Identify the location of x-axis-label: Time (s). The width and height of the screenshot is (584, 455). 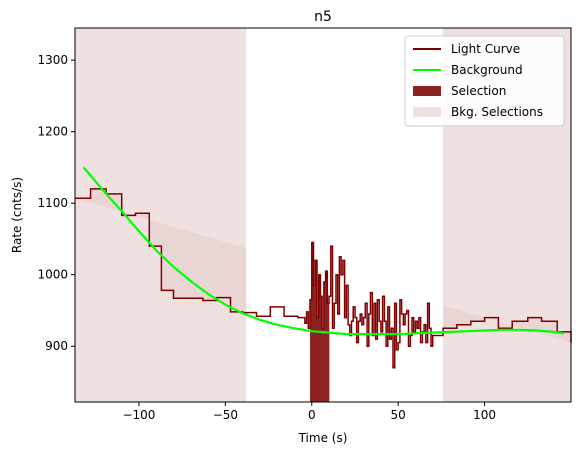
(323, 438).